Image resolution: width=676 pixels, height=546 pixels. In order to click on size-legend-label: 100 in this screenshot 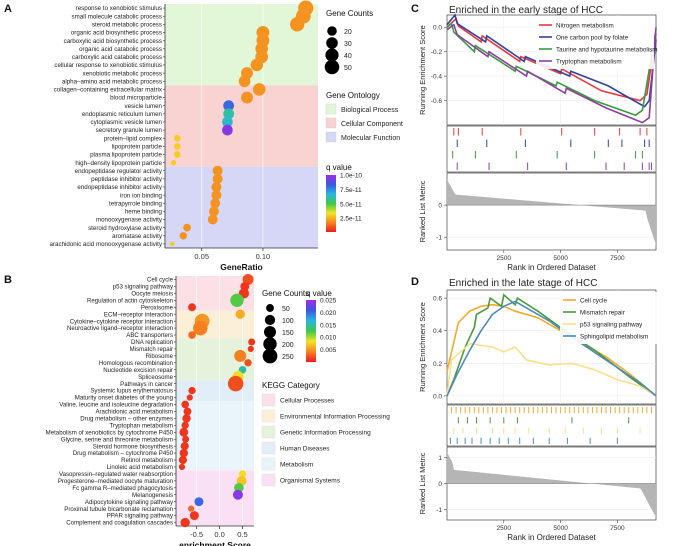, I will do `click(288, 321)`.